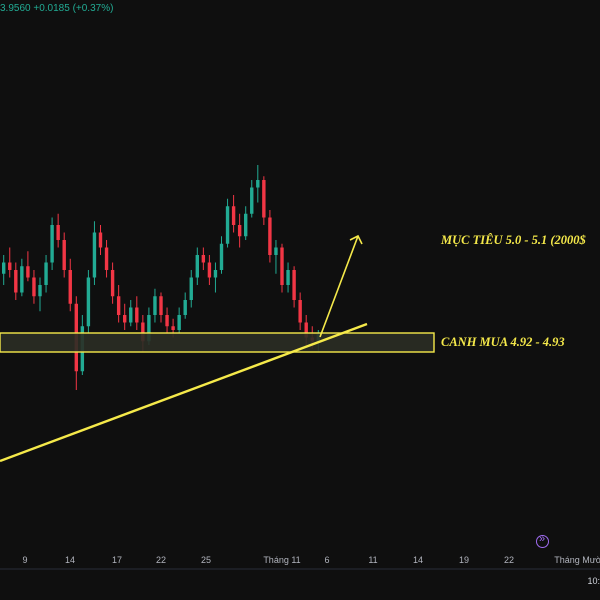  Describe the element at coordinates (513, 240) in the screenshot. I see `target-label: MỤC TIÊU 5.0 - 5.1 (2000$` at that location.